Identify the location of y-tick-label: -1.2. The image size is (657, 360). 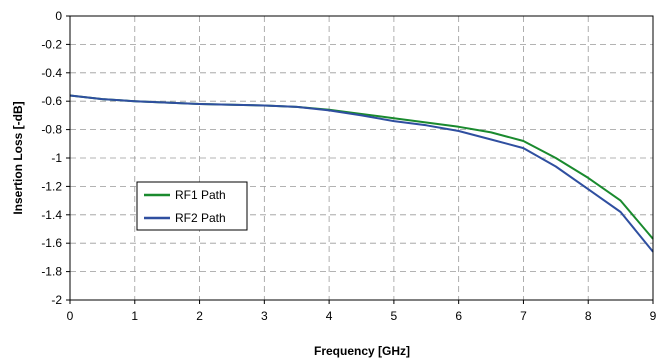
(51, 186).